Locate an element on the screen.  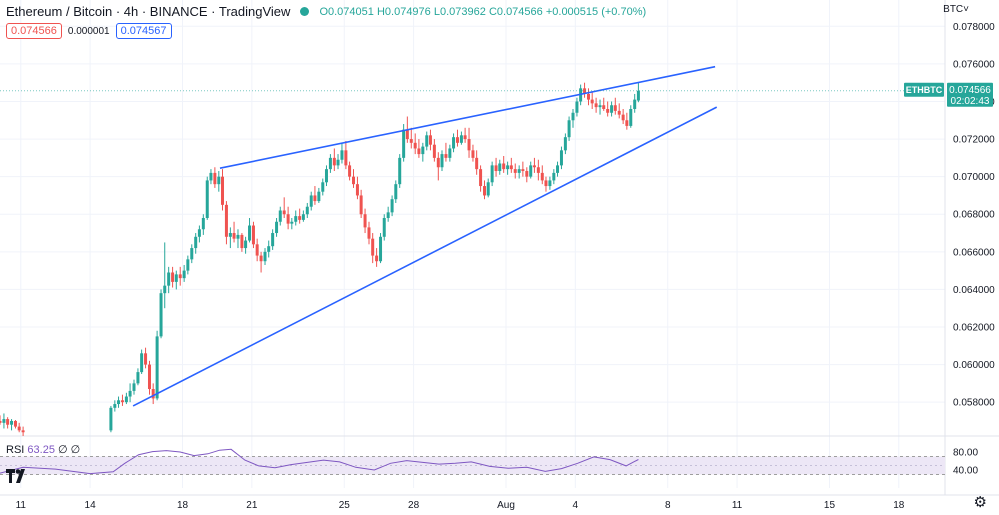
last-price-tag is located at coordinates (970, 94).